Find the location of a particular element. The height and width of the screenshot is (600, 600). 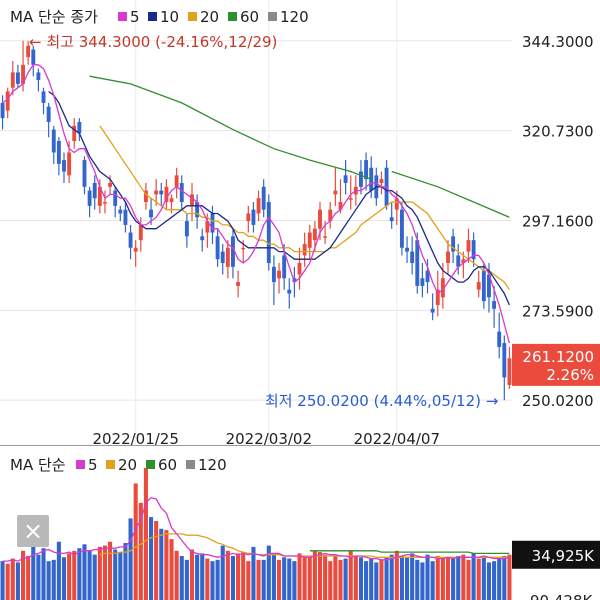

current-volume-value: 34,925K is located at coordinates (563, 556).